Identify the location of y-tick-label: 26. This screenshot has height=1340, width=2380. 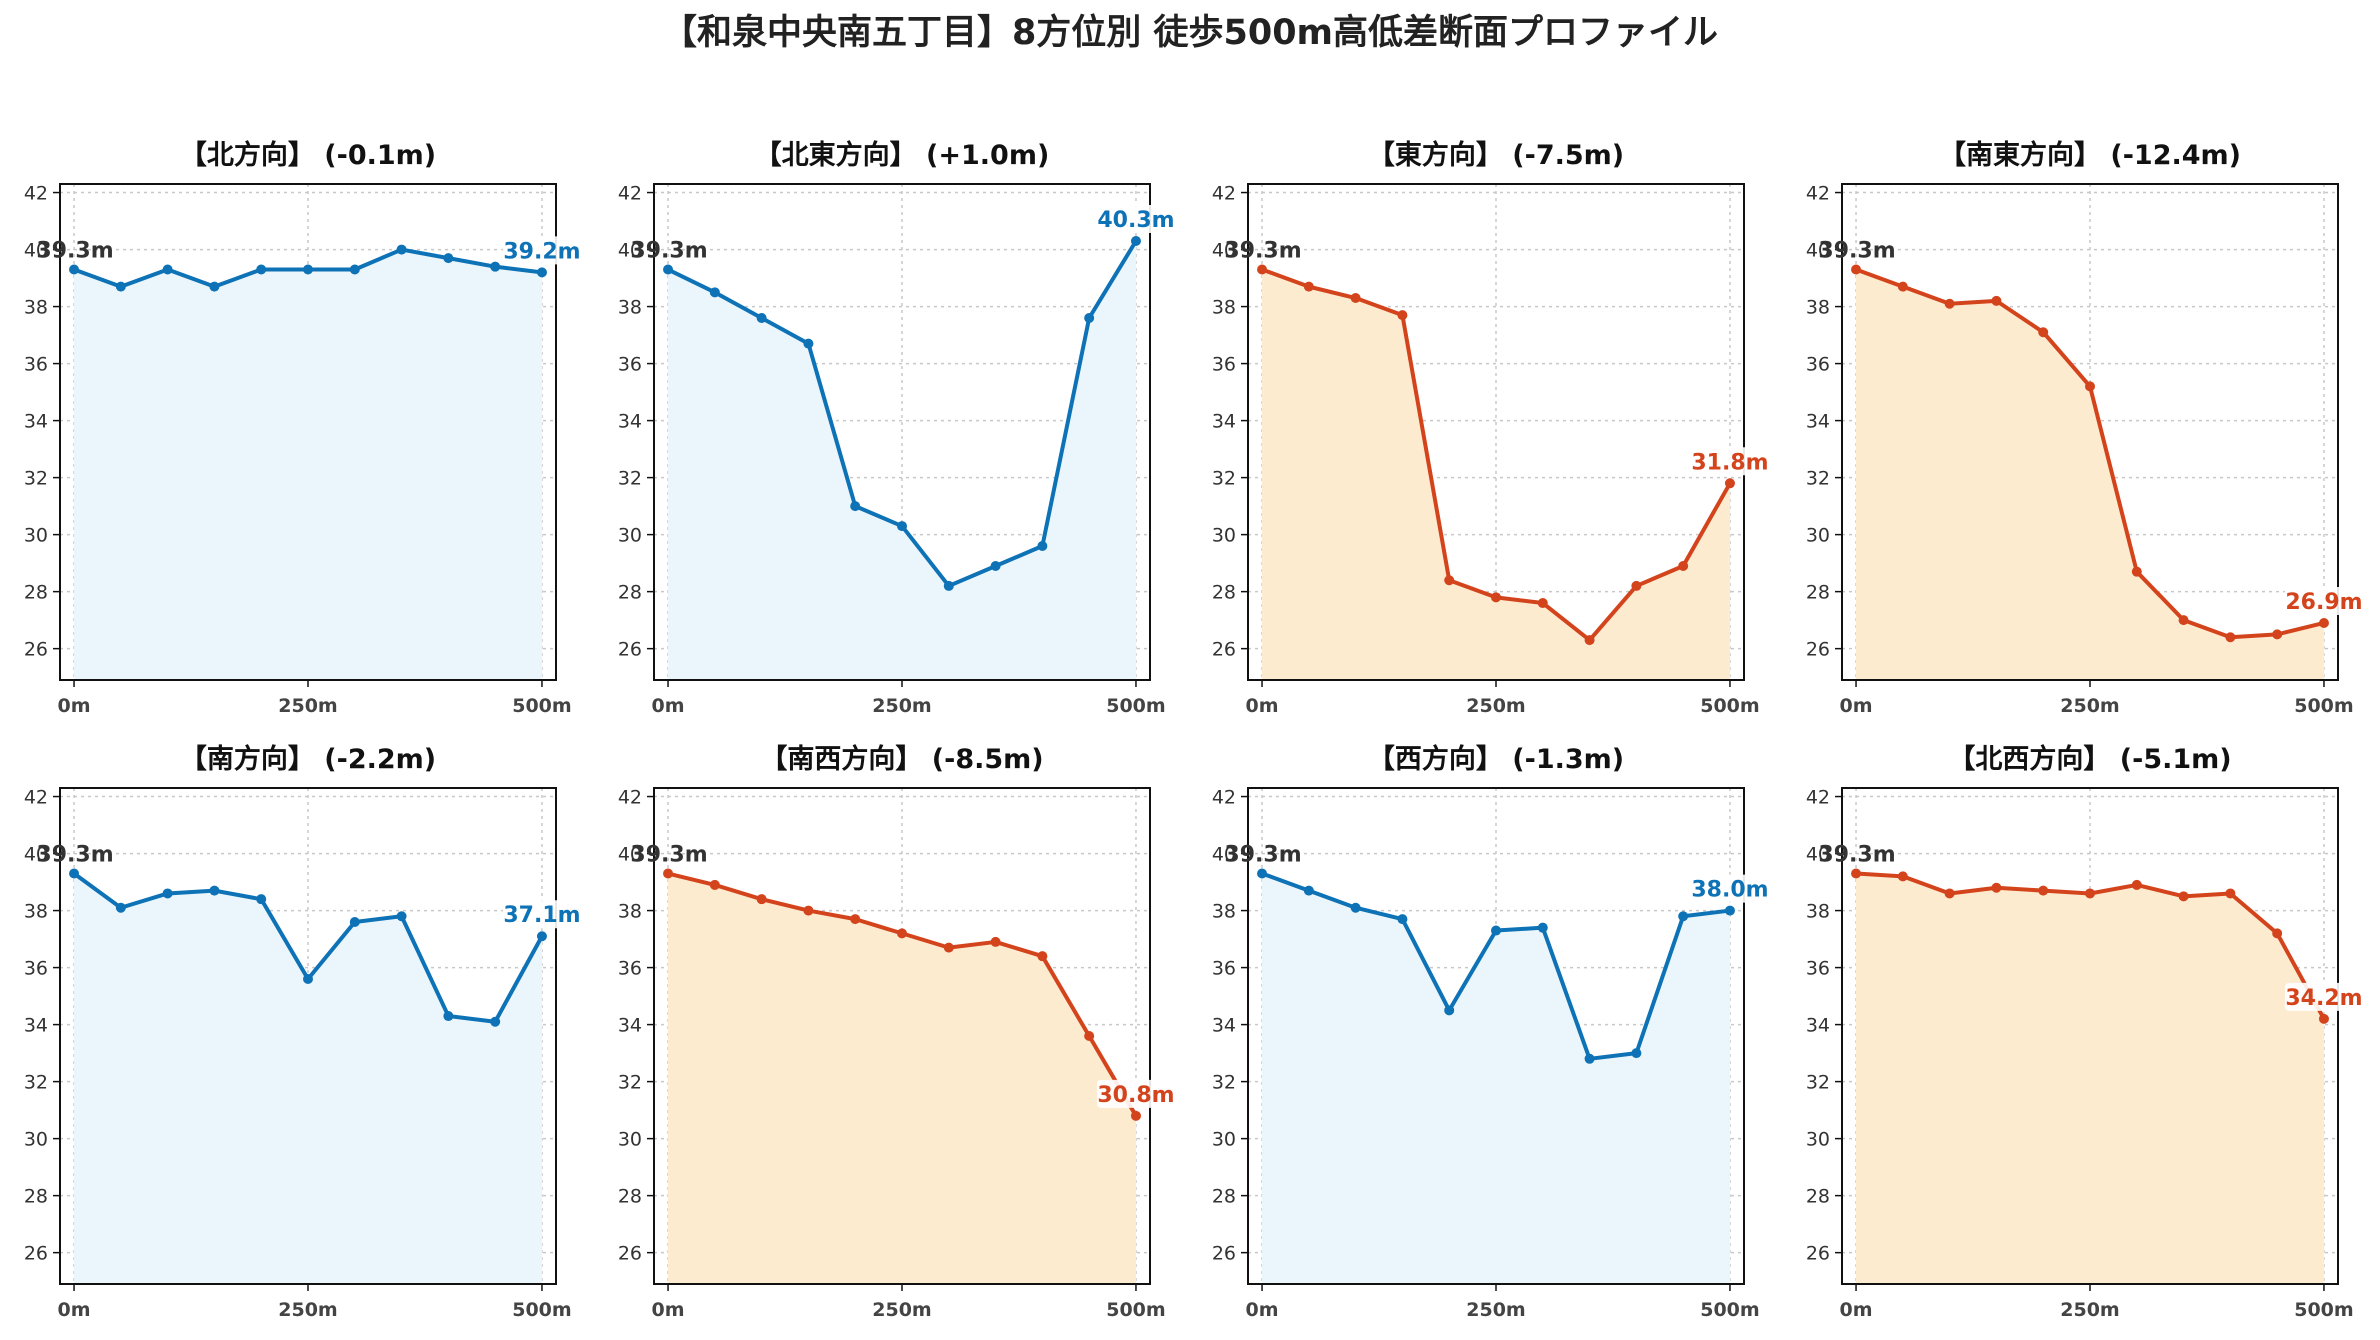
(630, 650).